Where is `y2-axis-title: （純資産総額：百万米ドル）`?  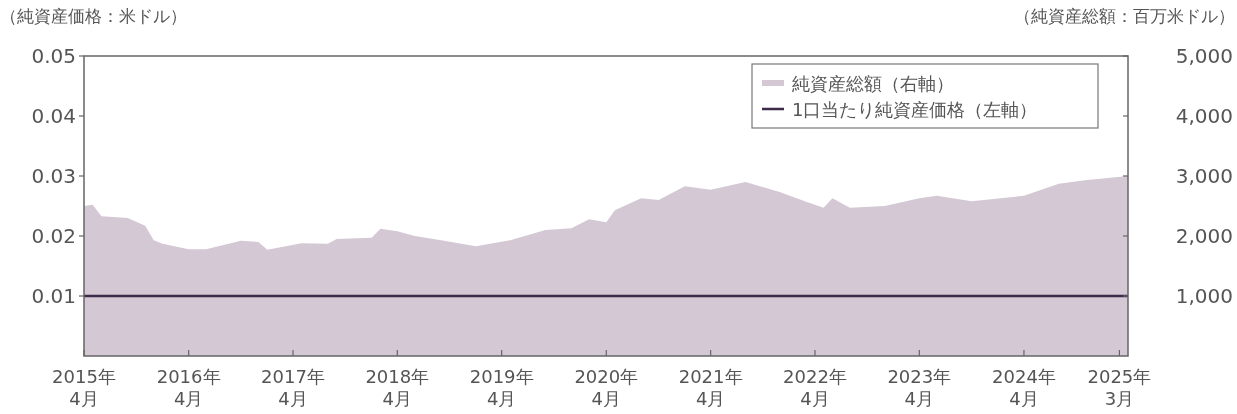
y2-axis-title: （純資産総額：百万米ドル） is located at coordinates (1124, 16).